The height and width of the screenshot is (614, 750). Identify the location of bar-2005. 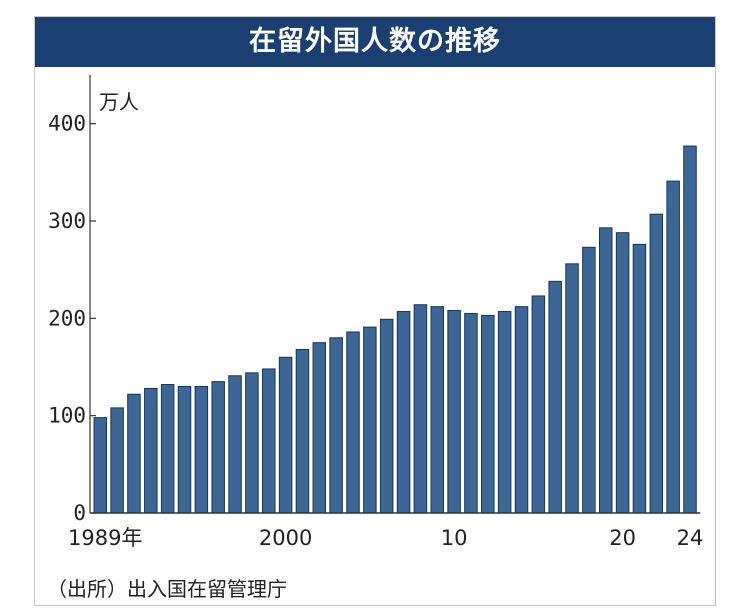
(370, 420).